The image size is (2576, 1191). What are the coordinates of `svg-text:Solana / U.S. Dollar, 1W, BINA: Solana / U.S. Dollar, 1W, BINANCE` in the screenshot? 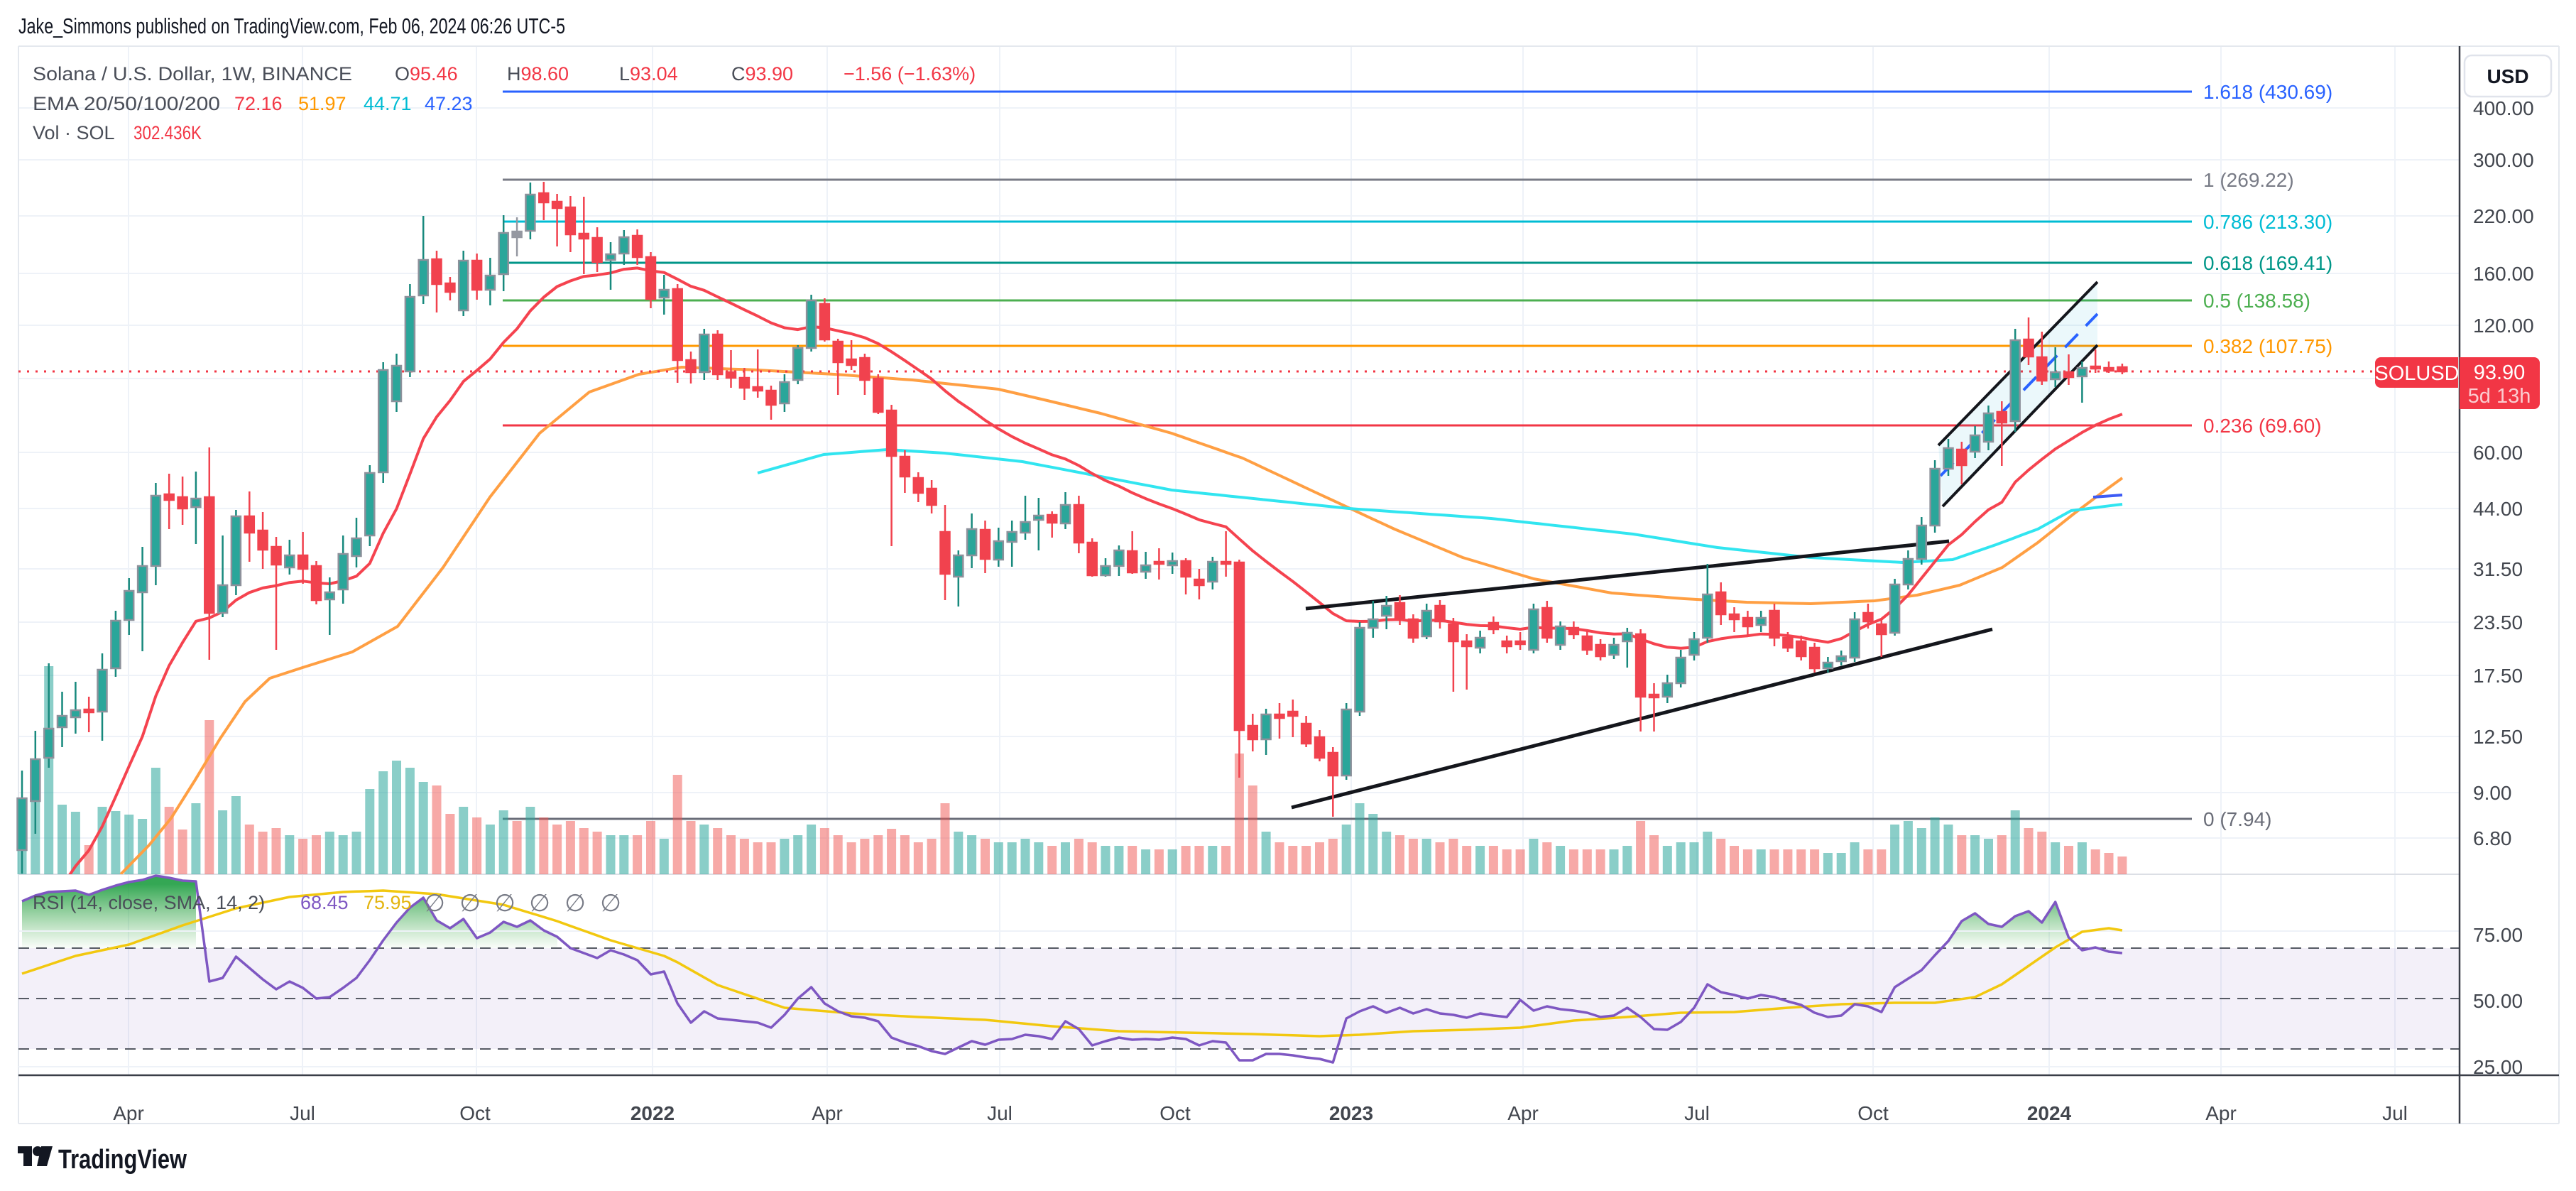 It's located at (192, 74).